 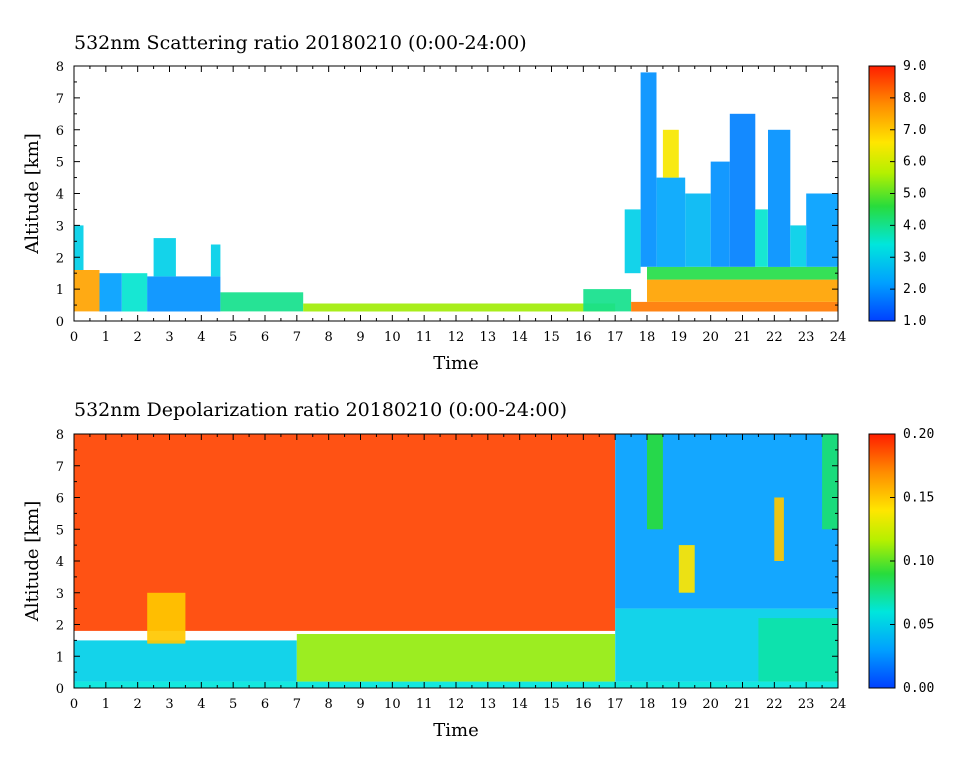 What do you see at coordinates (742, 704) in the screenshot?
I see `x-tick-label: 21` at bounding box center [742, 704].